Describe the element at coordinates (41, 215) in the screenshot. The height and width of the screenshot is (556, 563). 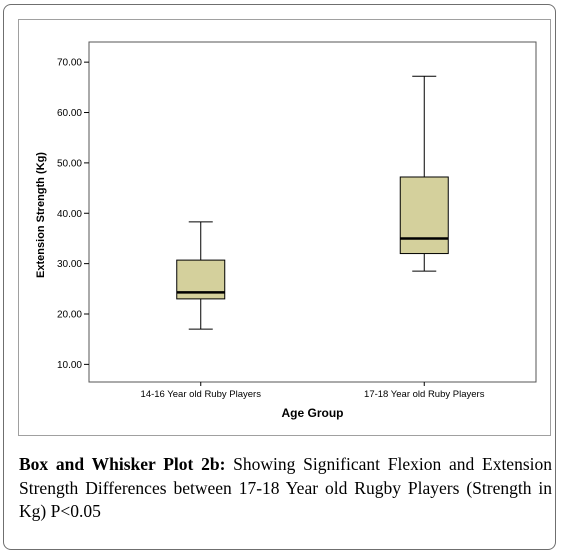
I see `y-axis-title: Extension Strength (Kg)` at that location.